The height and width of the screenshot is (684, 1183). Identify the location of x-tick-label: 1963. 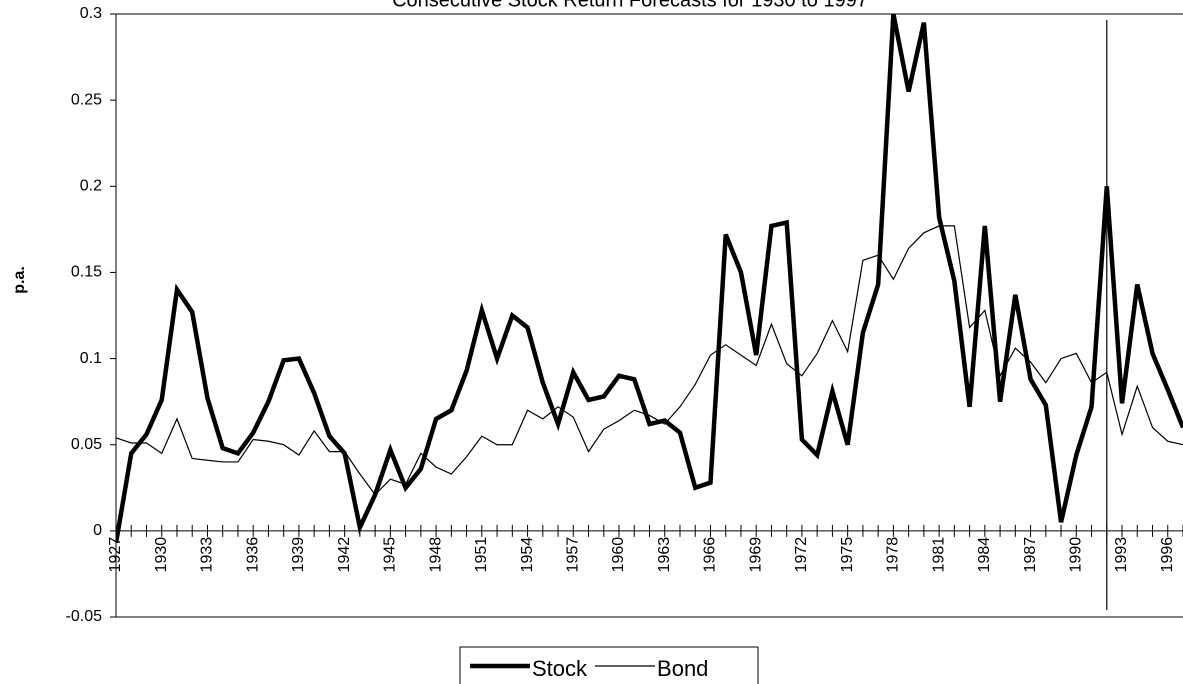
(664, 555).